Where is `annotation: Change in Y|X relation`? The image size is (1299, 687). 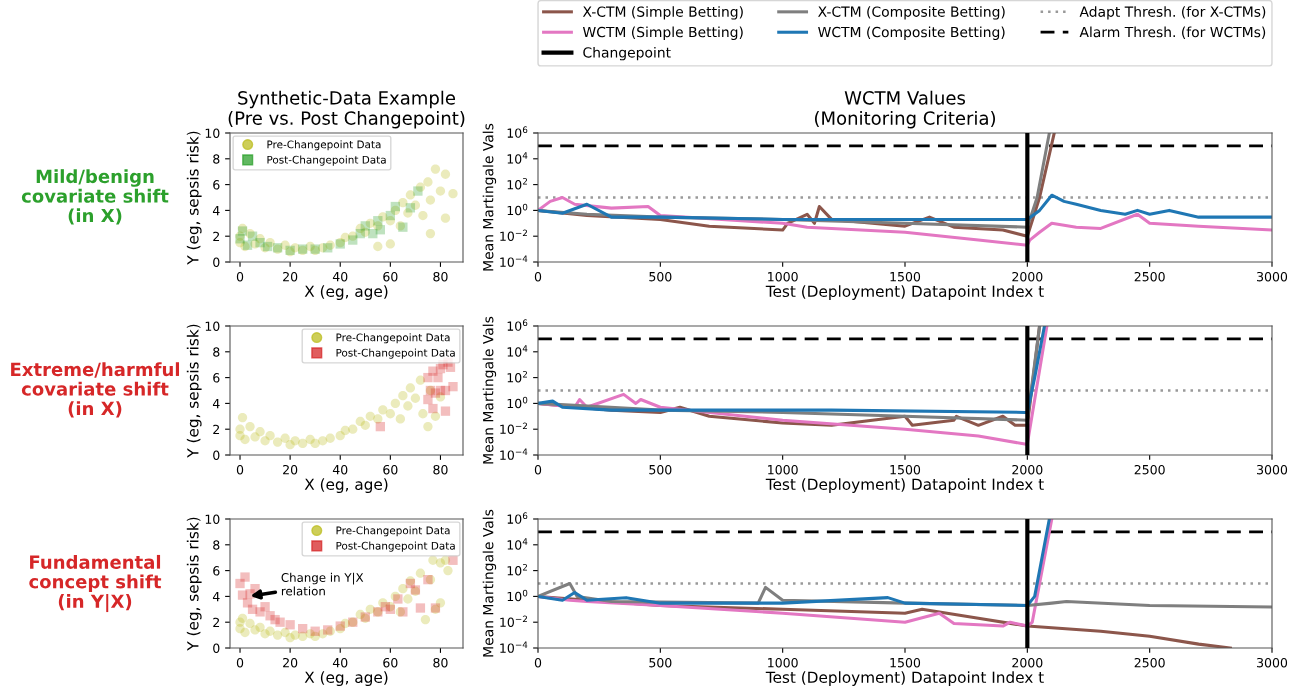 annotation: Change in Y|X relation is located at coordinates (322, 584).